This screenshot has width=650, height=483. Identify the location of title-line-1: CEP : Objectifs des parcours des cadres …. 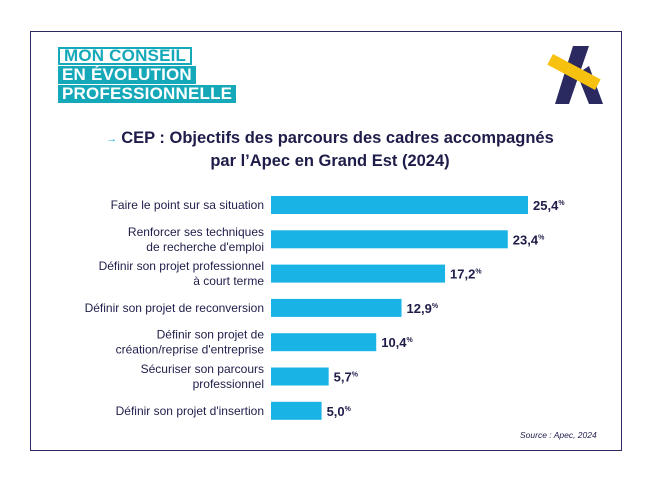
(337, 138).